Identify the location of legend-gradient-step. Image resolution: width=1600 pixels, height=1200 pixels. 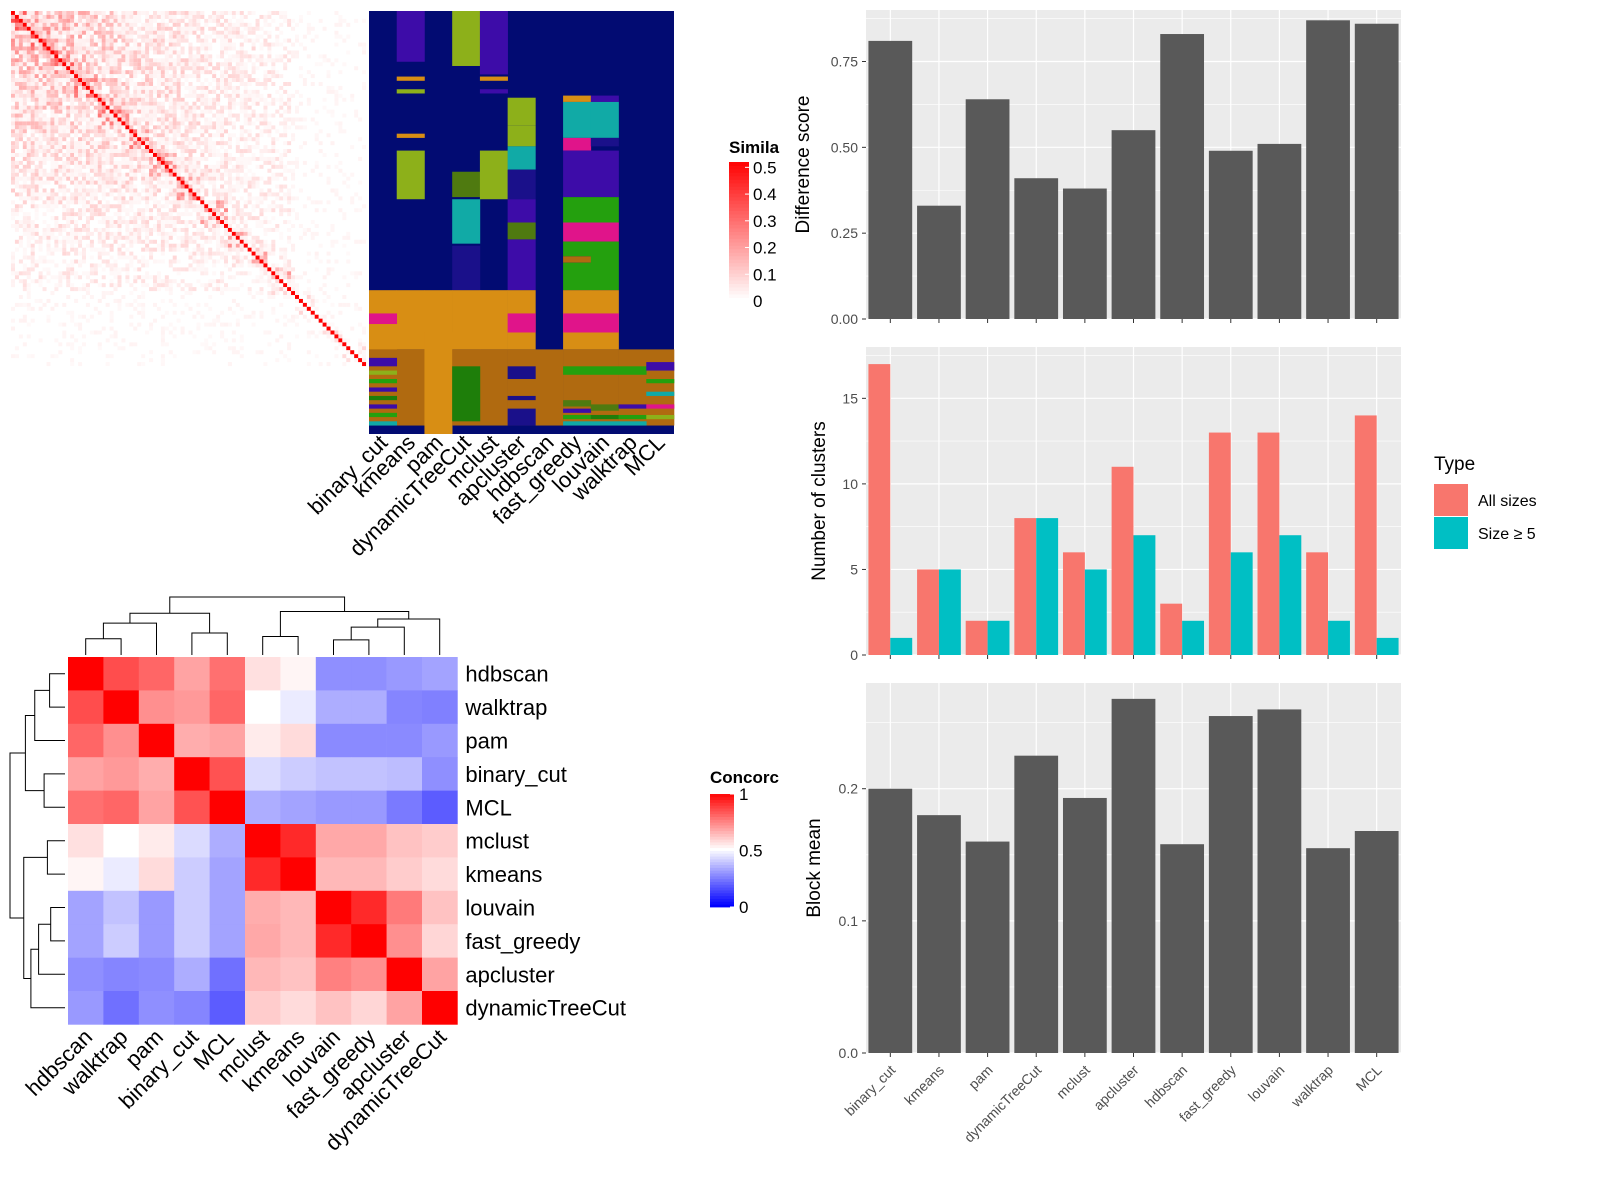
(739, 212).